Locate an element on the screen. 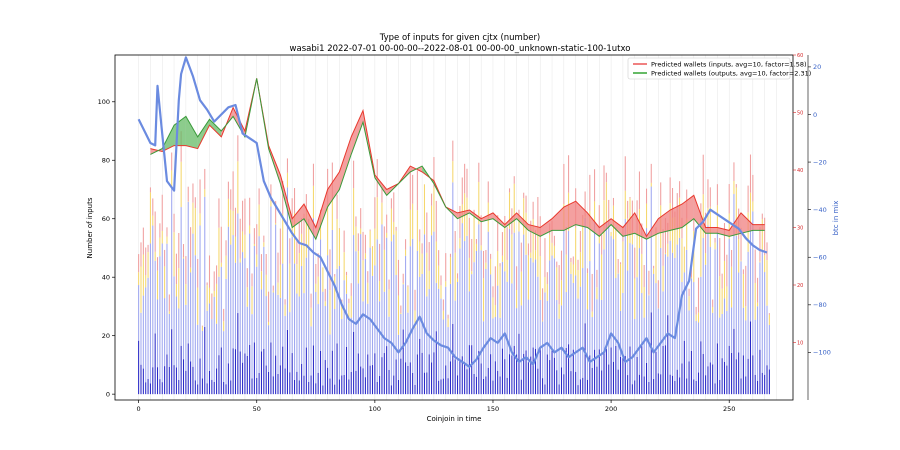 The image size is (900, 450). y-tick-label: 20 is located at coordinates (106, 336).